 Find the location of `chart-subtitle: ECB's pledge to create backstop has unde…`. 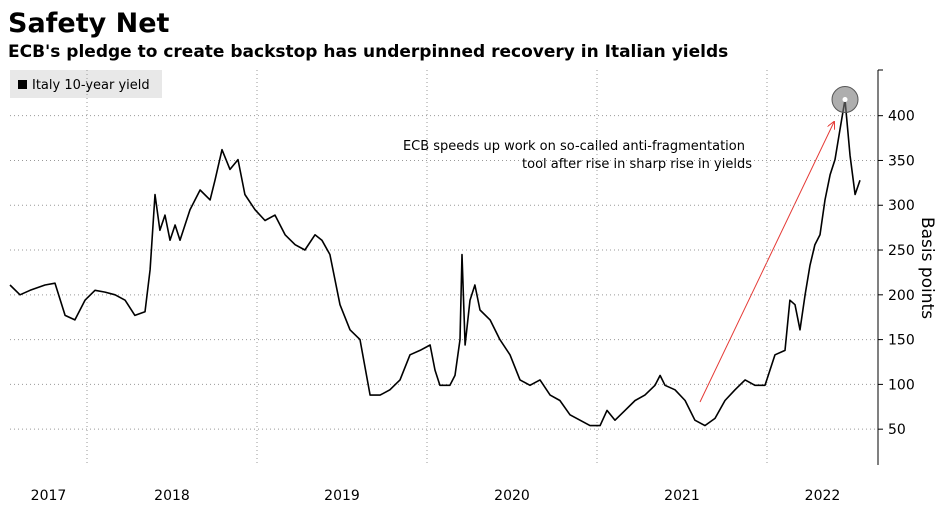

chart-subtitle: ECB's pledge to create backstop has unde… is located at coordinates (368, 52).